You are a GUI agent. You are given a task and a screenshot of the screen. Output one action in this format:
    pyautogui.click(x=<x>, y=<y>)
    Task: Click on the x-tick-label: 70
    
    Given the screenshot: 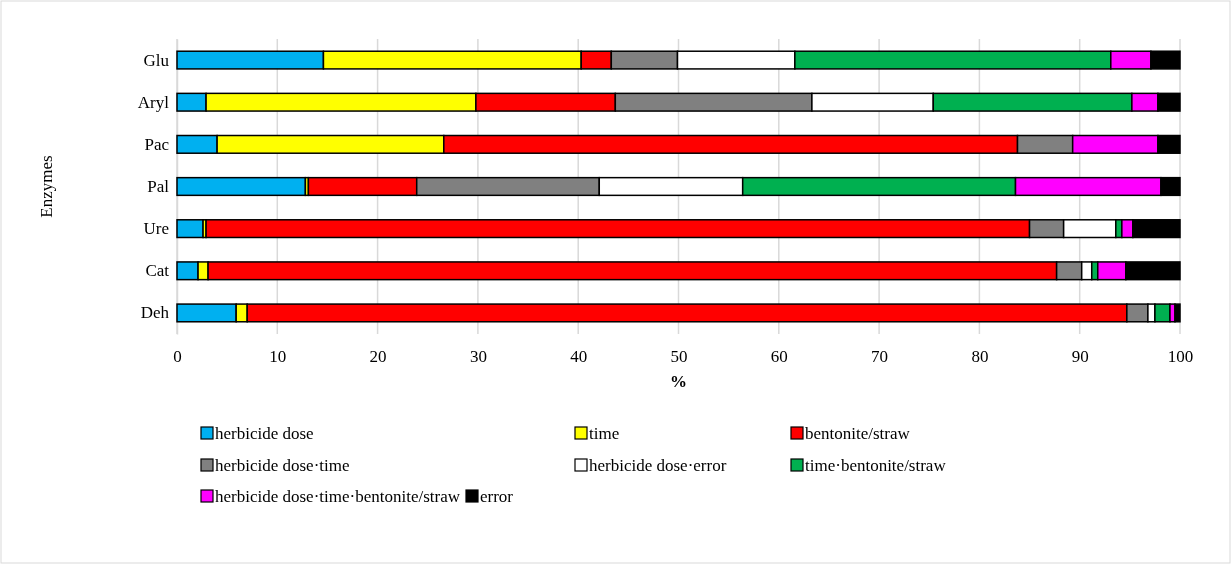 What is the action you would take?
    pyautogui.click(x=880, y=357)
    